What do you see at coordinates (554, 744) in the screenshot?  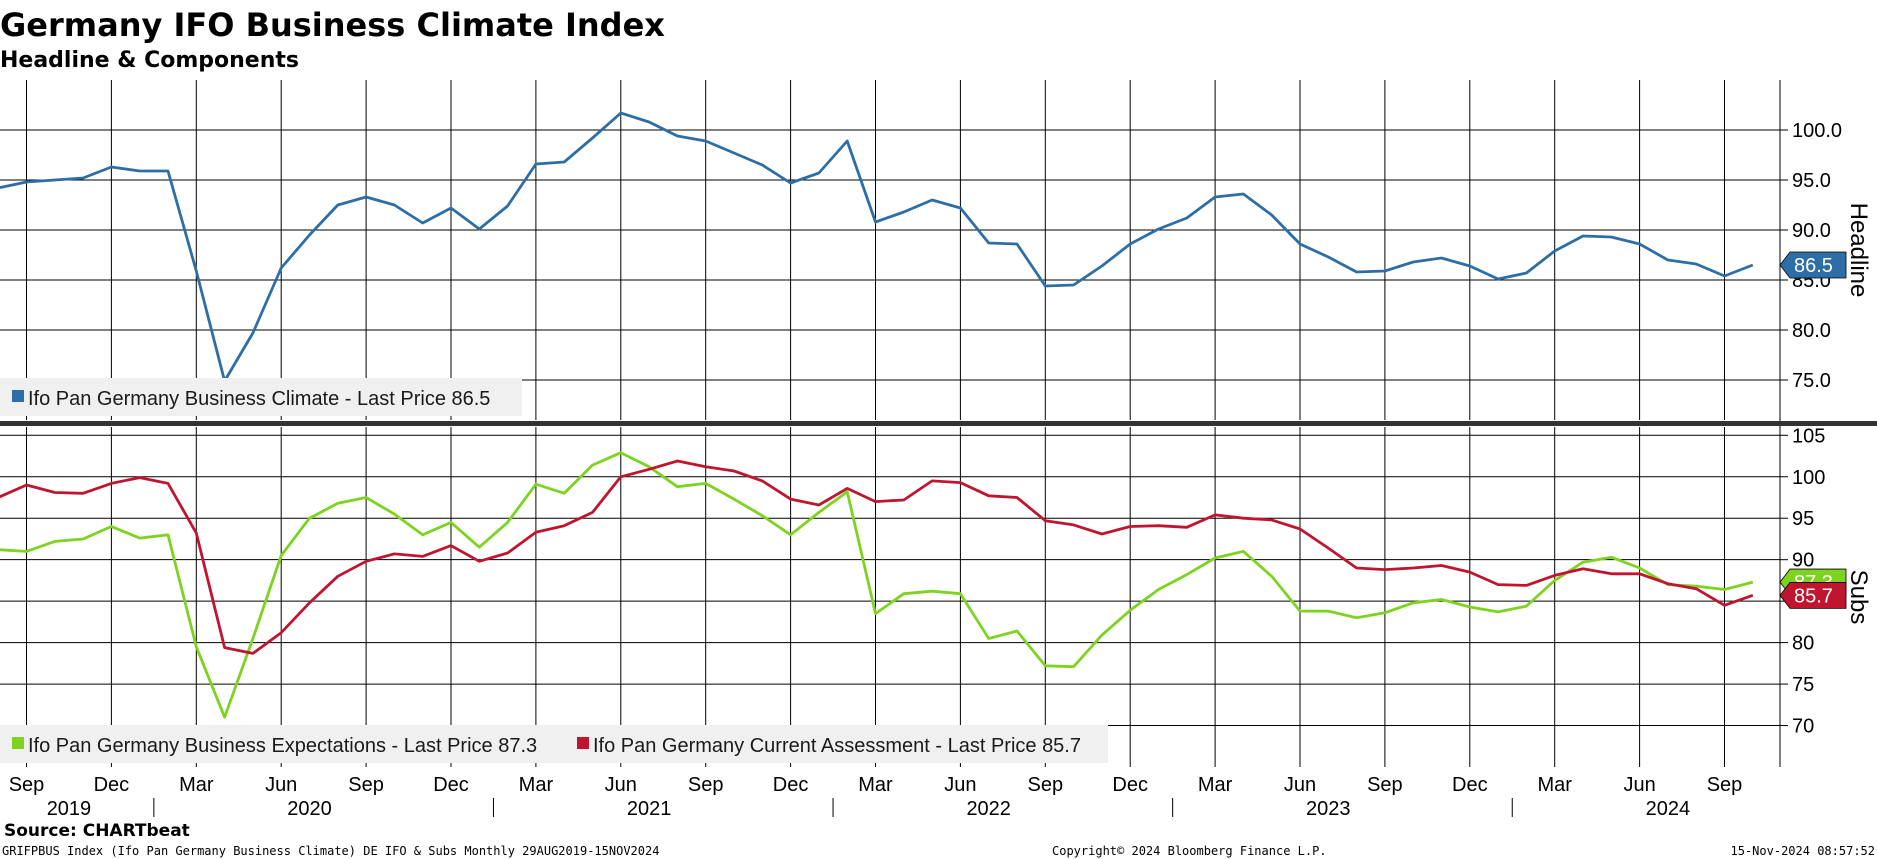 I see `bottom-legend-box` at bounding box center [554, 744].